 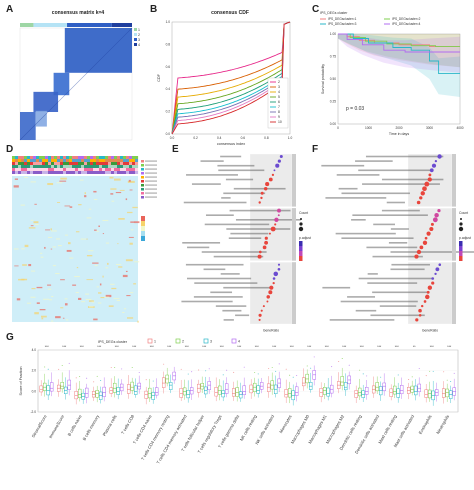 What do you see at coordinates (34, 412) in the screenshot?
I see `boxplot-ytick: -2.0` at bounding box center [34, 412].